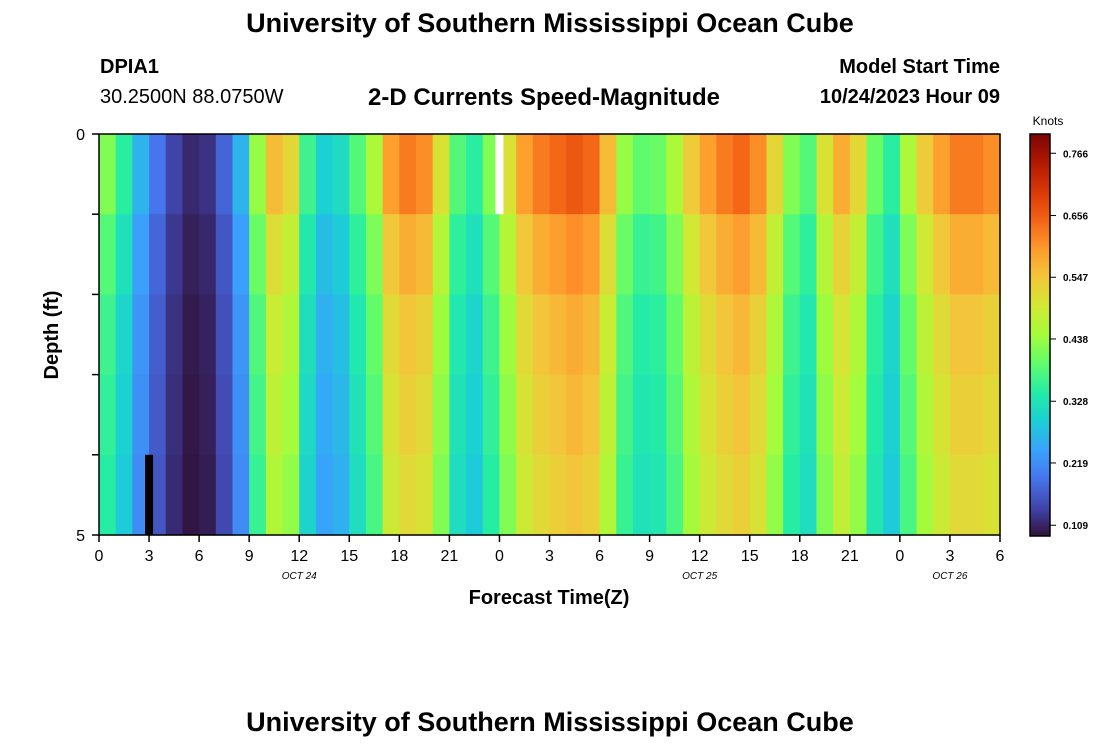 The height and width of the screenshot is (750, 1100). What do you see at coordinates (549, 556) in the screenshot?
I see `x-tick-label: 3` at bounding box center [549, 556].